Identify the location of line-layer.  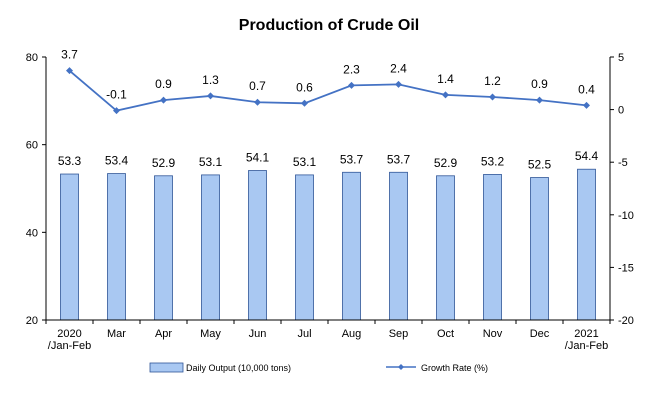
(328, 91).